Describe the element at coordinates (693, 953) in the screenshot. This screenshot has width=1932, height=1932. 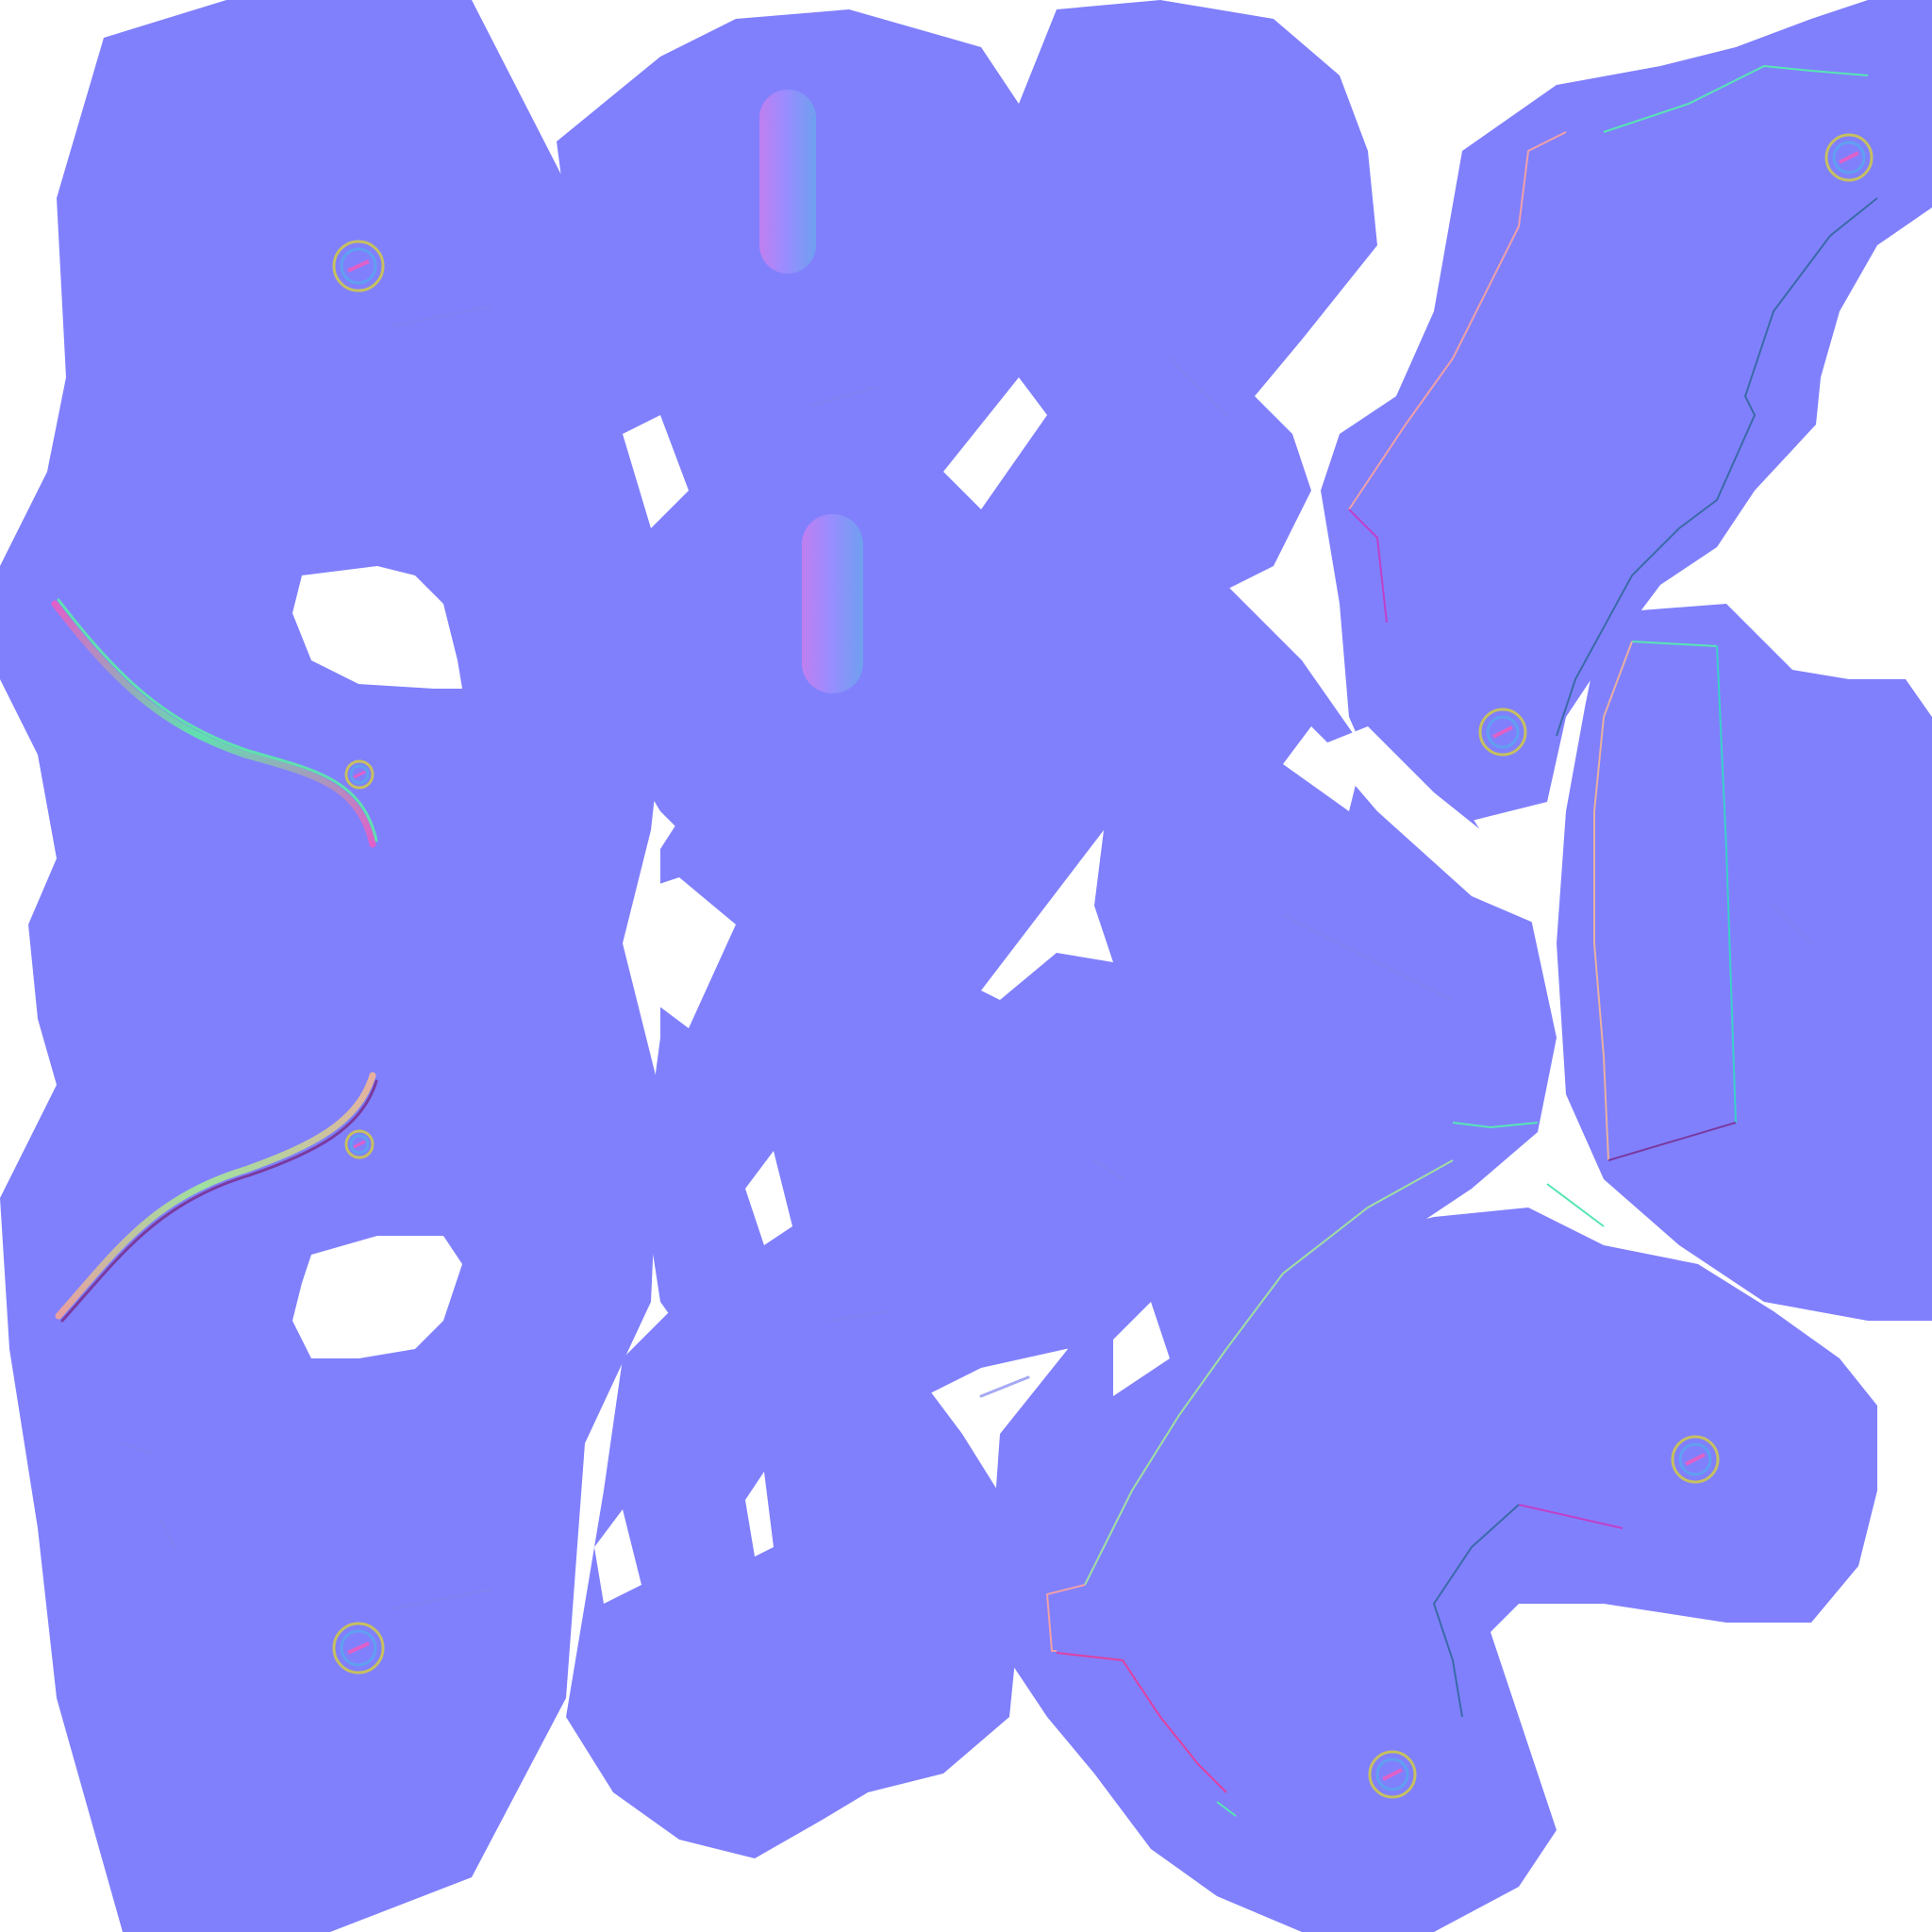
I see `hole-center-left-notch` at that location.